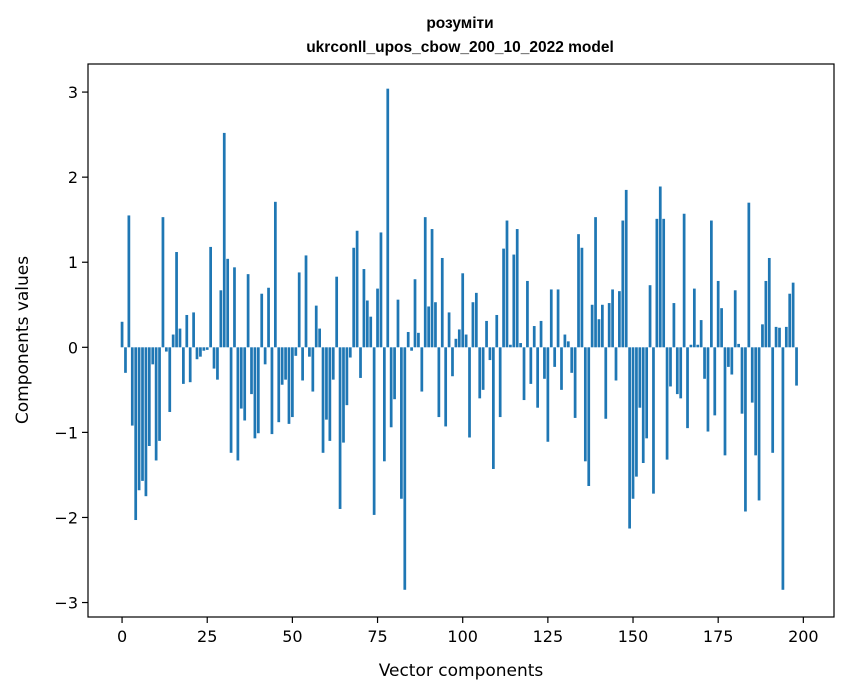 The height and width of the screenshot is (696, 847). What do you see at coordinates (460, 47) in the screenshot?
I see `chart-title-line2: ukrconll_upos_cbow_200_10_2022 model` at bounding box center [460, 47].